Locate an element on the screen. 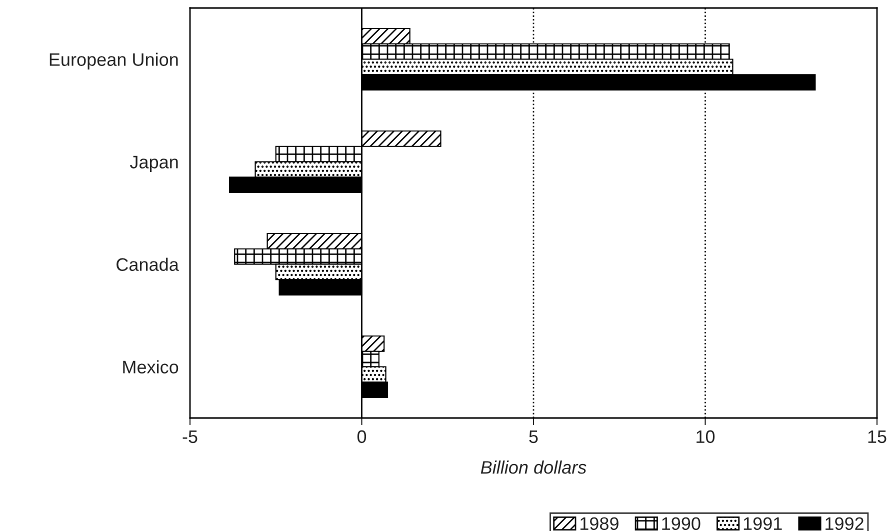 This screenshot has width=890, height=531. legend-label: 1989 is located at coordinates (599, 523).